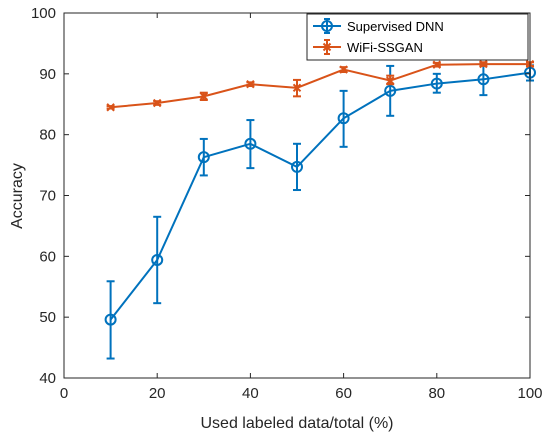 The height and width of the screenshot is (440, 550). I want to click on point-1-7-b, so click(437, 64).